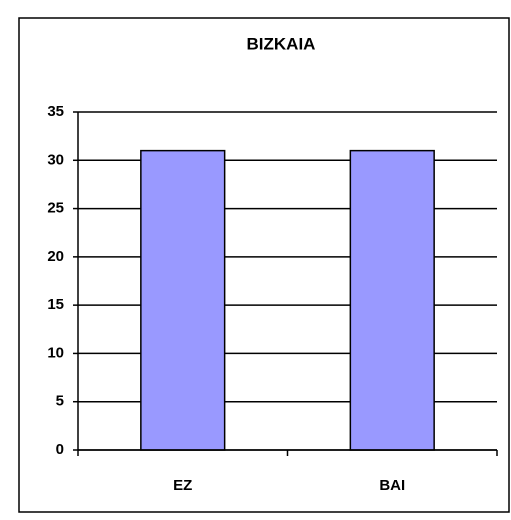 The height and width of the screenshot is (520, 511). Describe the element at coordinates (55, 304) in the screenshot. I see `y-tick-label: 15` at that location.